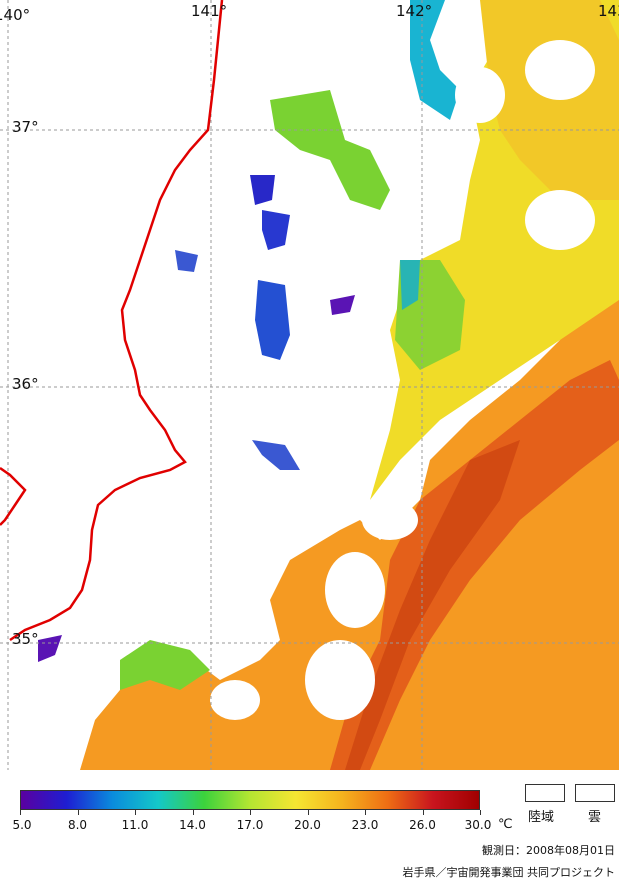  I want to click on temperature-colorbar, so click(250, 800).